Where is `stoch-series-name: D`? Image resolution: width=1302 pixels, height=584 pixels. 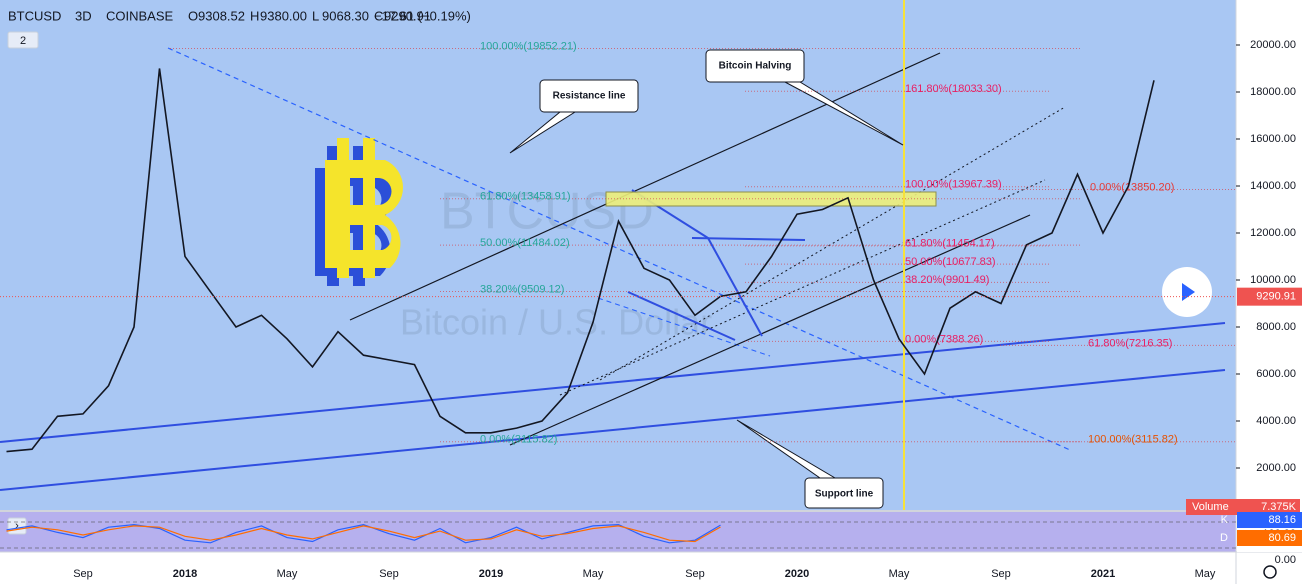
stoch-series-name: D is located at coordinates (1224, 538).